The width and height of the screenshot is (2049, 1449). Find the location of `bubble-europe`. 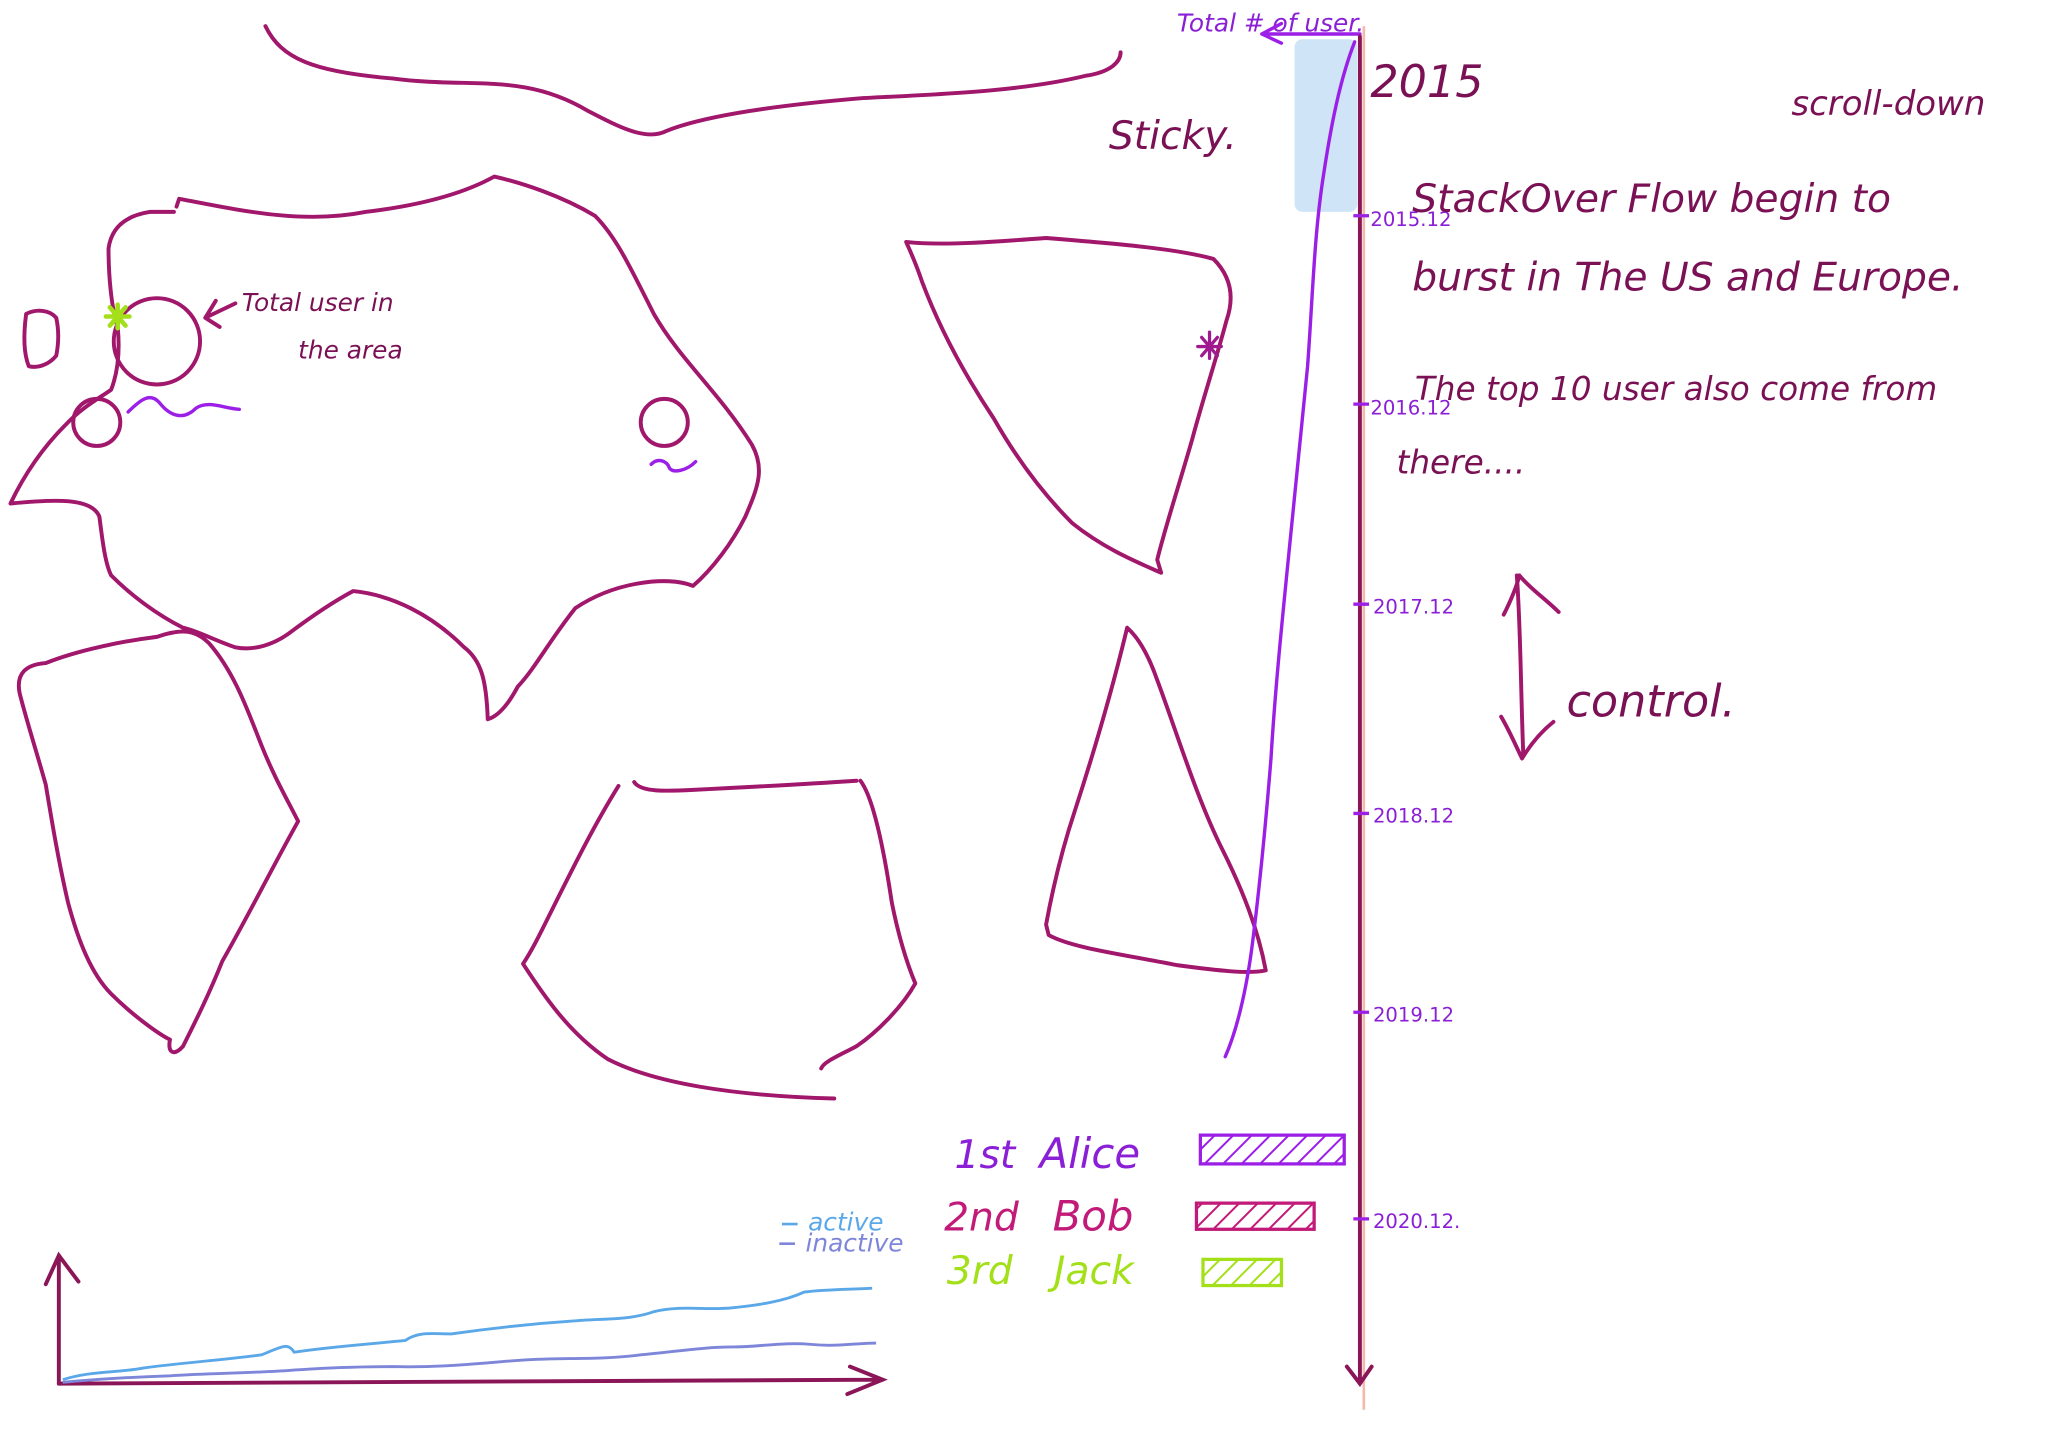

bubble-europe is located at coordinates (664, 422).